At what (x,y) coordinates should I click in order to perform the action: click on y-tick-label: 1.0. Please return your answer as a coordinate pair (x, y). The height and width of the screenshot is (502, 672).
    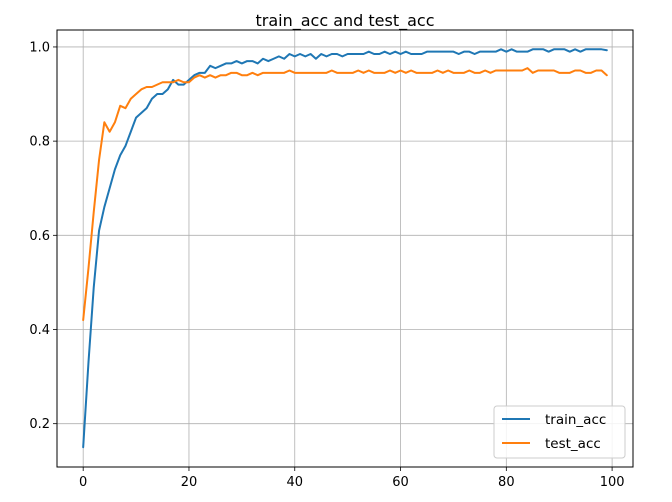
    Looking at the image, I should click on (39, 47).